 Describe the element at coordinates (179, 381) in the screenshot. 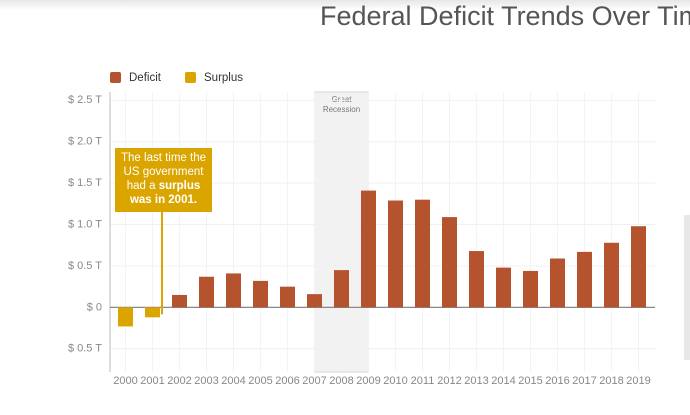

I see `x-tick-label: 2002` at that location.